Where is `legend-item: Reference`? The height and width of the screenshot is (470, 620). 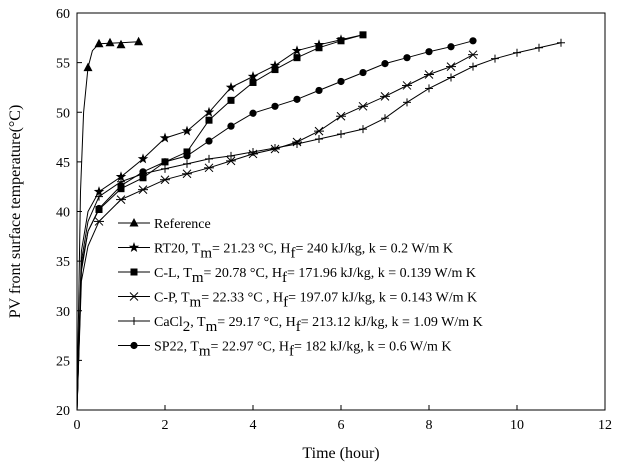 legend-item: Reference is located at coordinates (164, 224).